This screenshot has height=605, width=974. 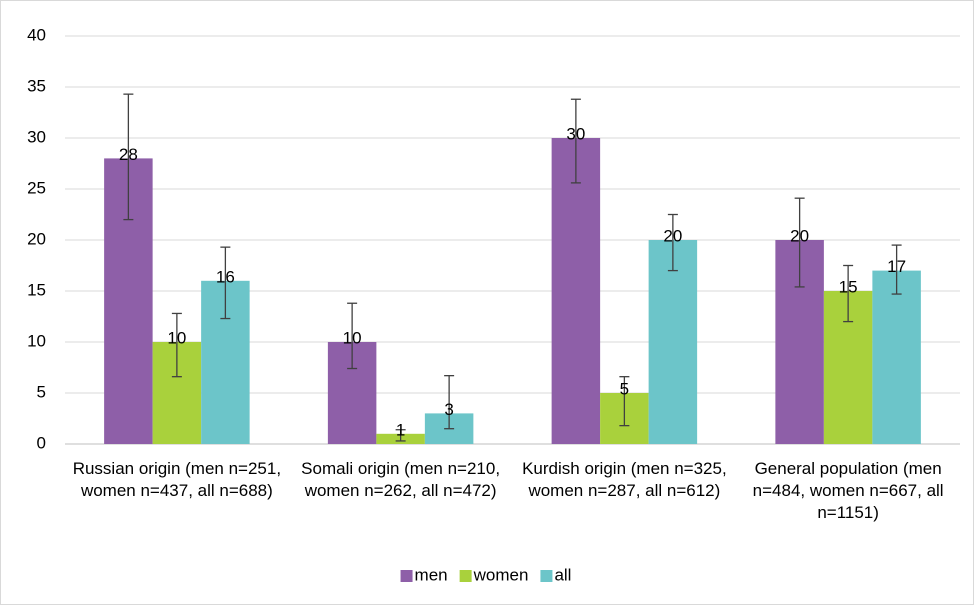 What do you see at coordinates (896, 266) in the screenshot?
I see `data-label: 17` at bounding box center [896, 266].